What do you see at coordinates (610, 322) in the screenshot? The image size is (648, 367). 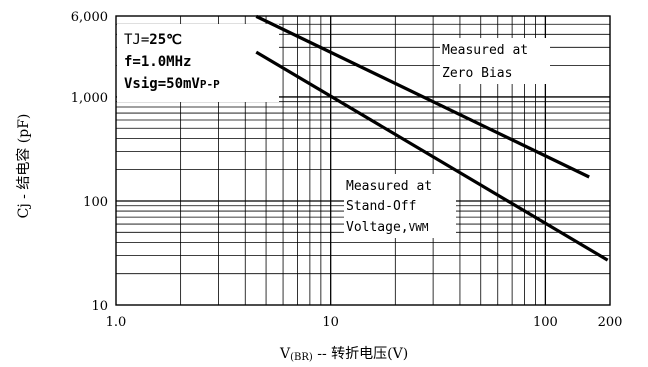 I see `x-tick-label: 200` at bounding box center [610, 322].